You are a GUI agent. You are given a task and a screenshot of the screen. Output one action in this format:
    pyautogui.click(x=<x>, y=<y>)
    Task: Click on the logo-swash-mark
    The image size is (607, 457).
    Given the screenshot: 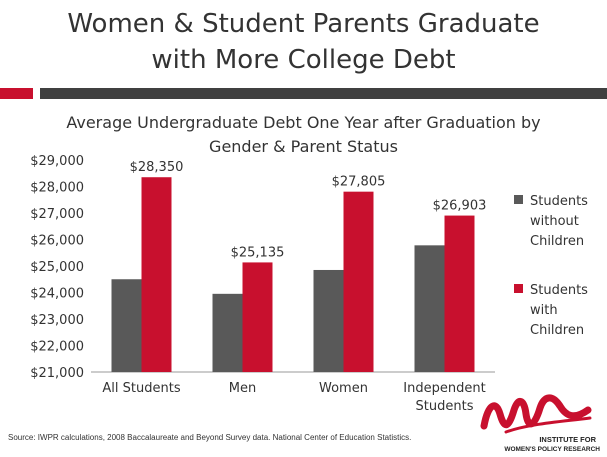 What is the action you would take?
    pyautogui.click(x=536, y=412)
    